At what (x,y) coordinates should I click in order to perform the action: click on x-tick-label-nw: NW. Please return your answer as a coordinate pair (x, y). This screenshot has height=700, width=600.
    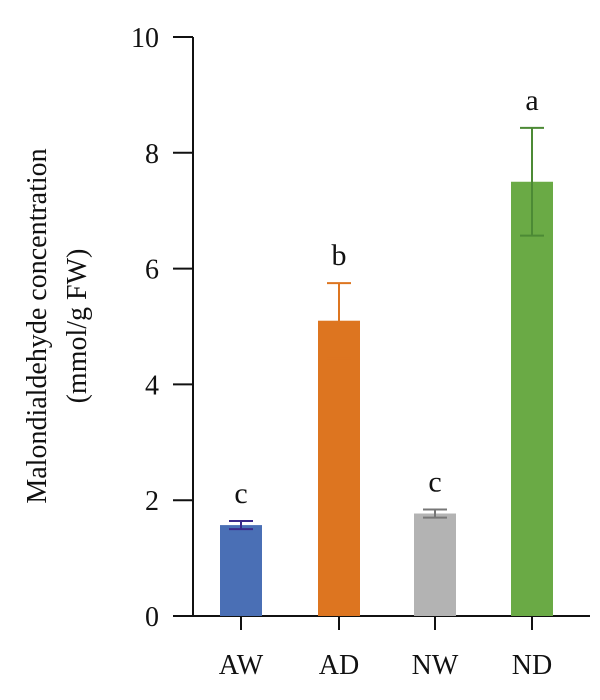
    Looking at the image, I should click on (435, 665).